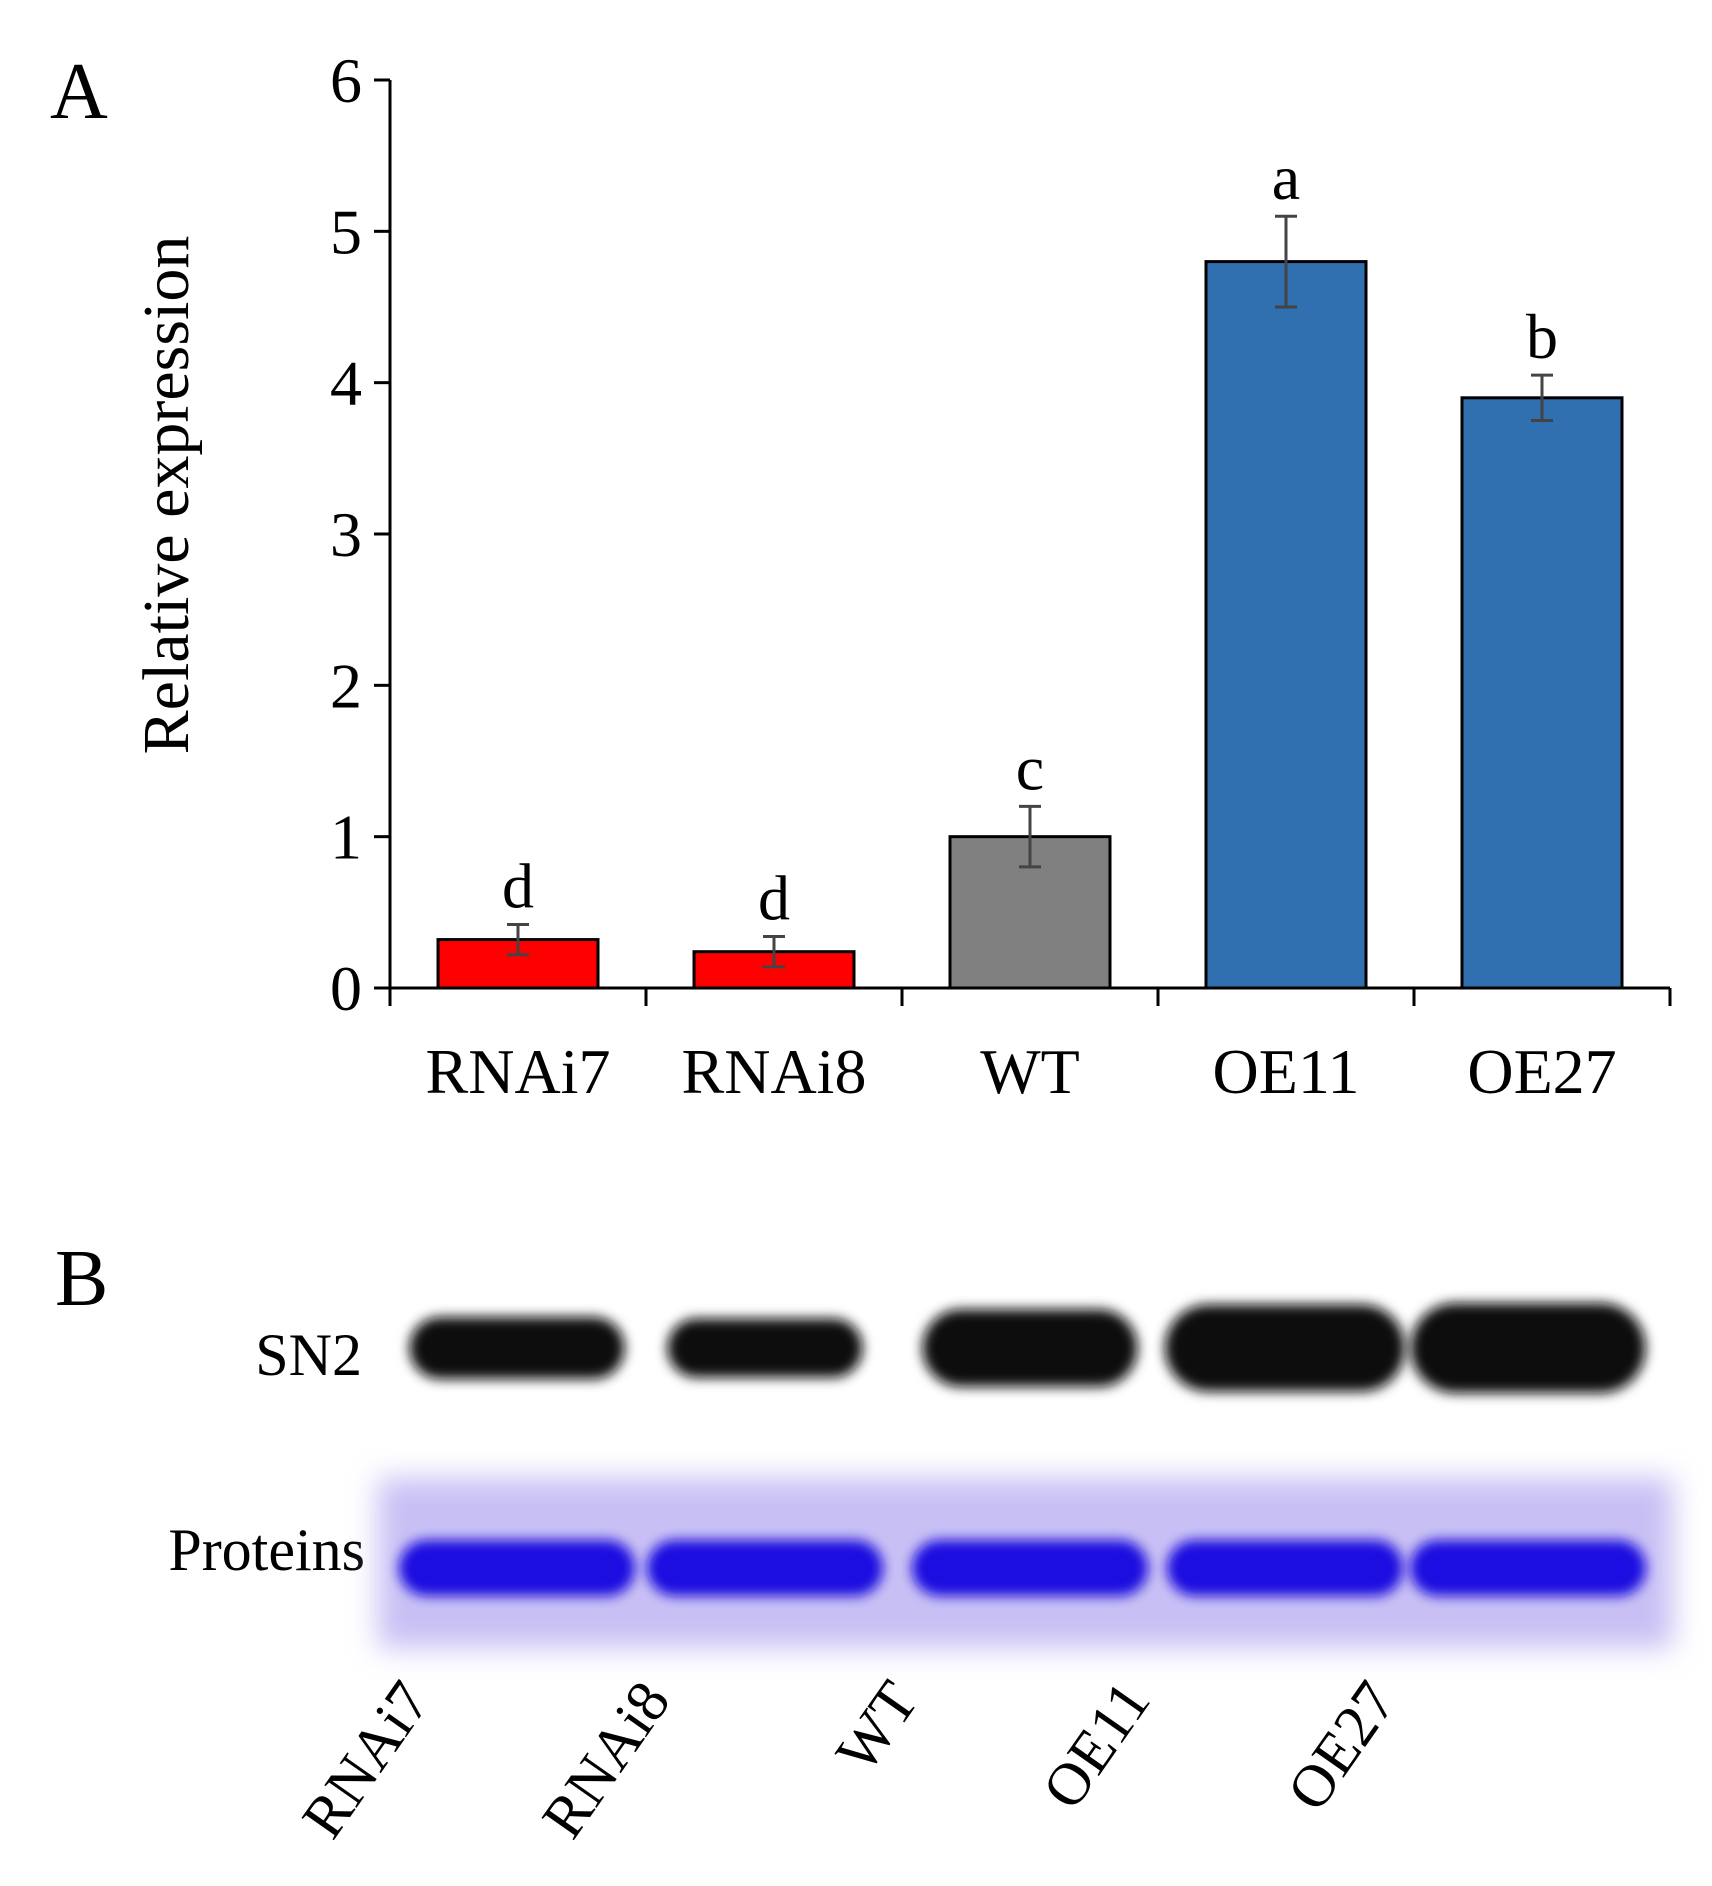 The height and width of the screenshot is (1886, 1712). I want to click on x-tick-label: WT, so click(1030, 1071).